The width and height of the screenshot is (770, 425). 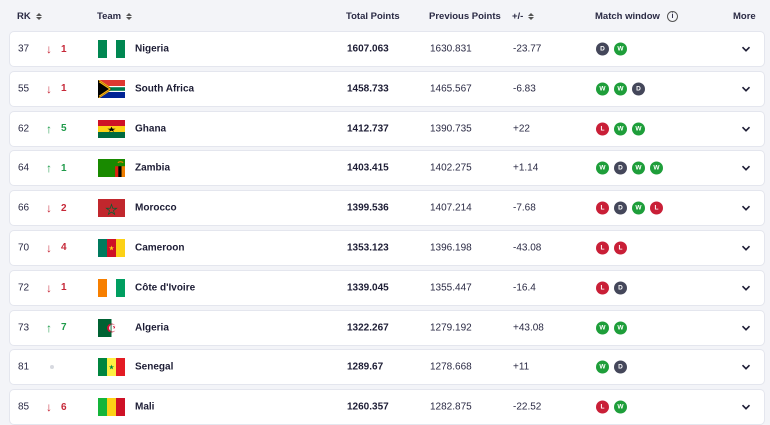 What do you see at coordinates (451, 328) in the screenshot?
I see `previous-points: 1279.192` at bounding box center [451, 328].